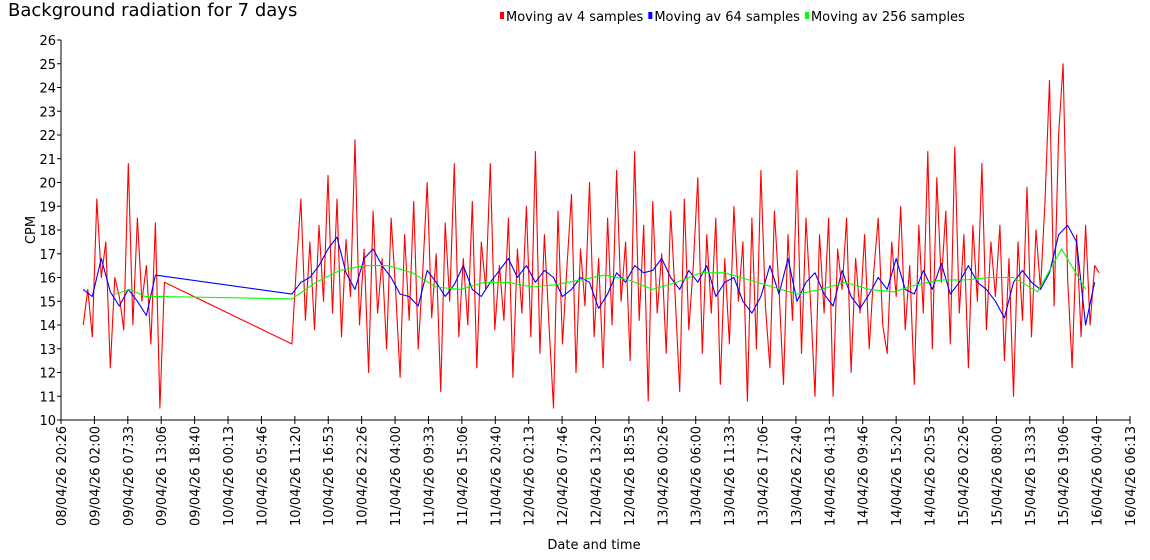 The width and height of the screenshot is (1150, 560). What do you see at coordinates (47, 112) in the screenshot?
I see `y-tick-label: 23` at bounding box center [47, 112].